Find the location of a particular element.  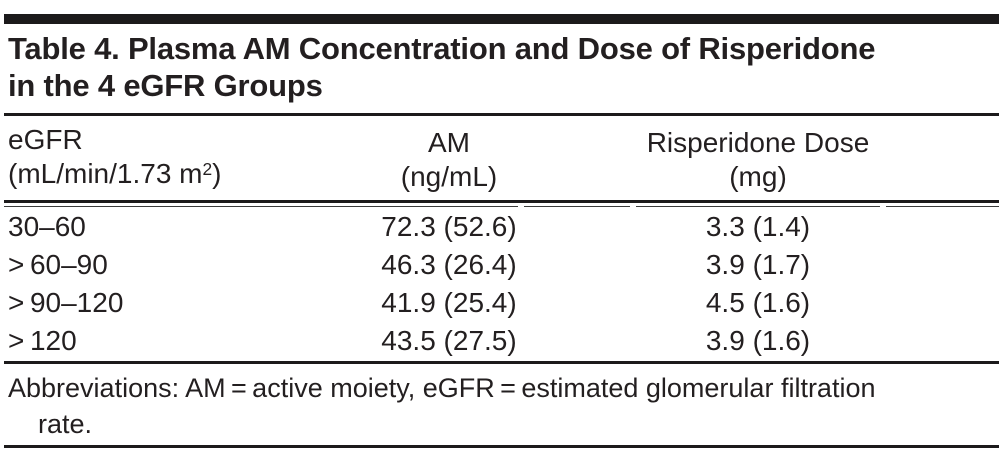

egfr-unit-superscript: 2 is located at coordinates (207, 169).